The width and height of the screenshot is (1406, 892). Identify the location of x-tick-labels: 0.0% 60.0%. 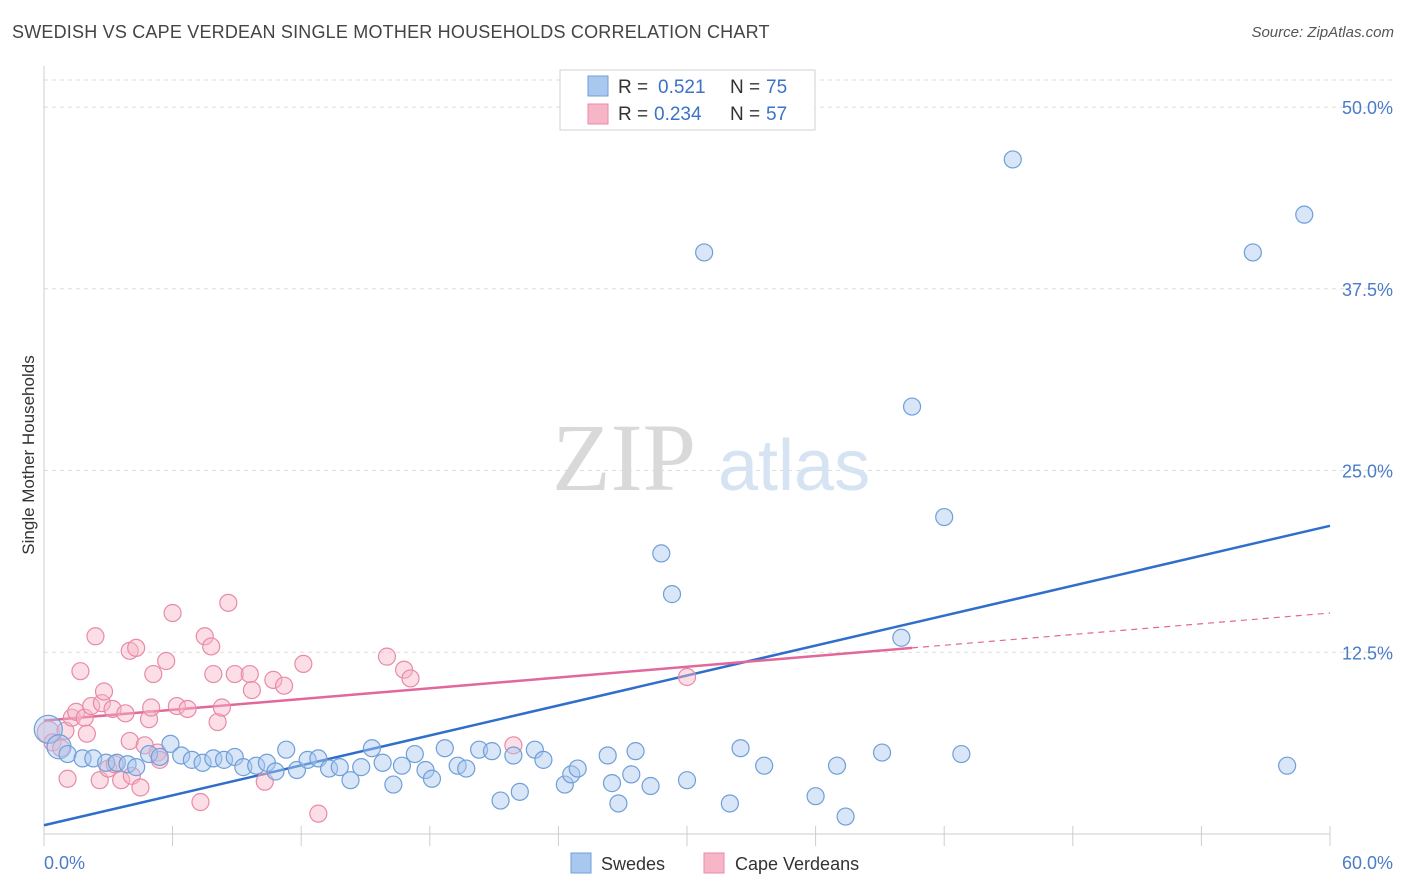
(718, 863).